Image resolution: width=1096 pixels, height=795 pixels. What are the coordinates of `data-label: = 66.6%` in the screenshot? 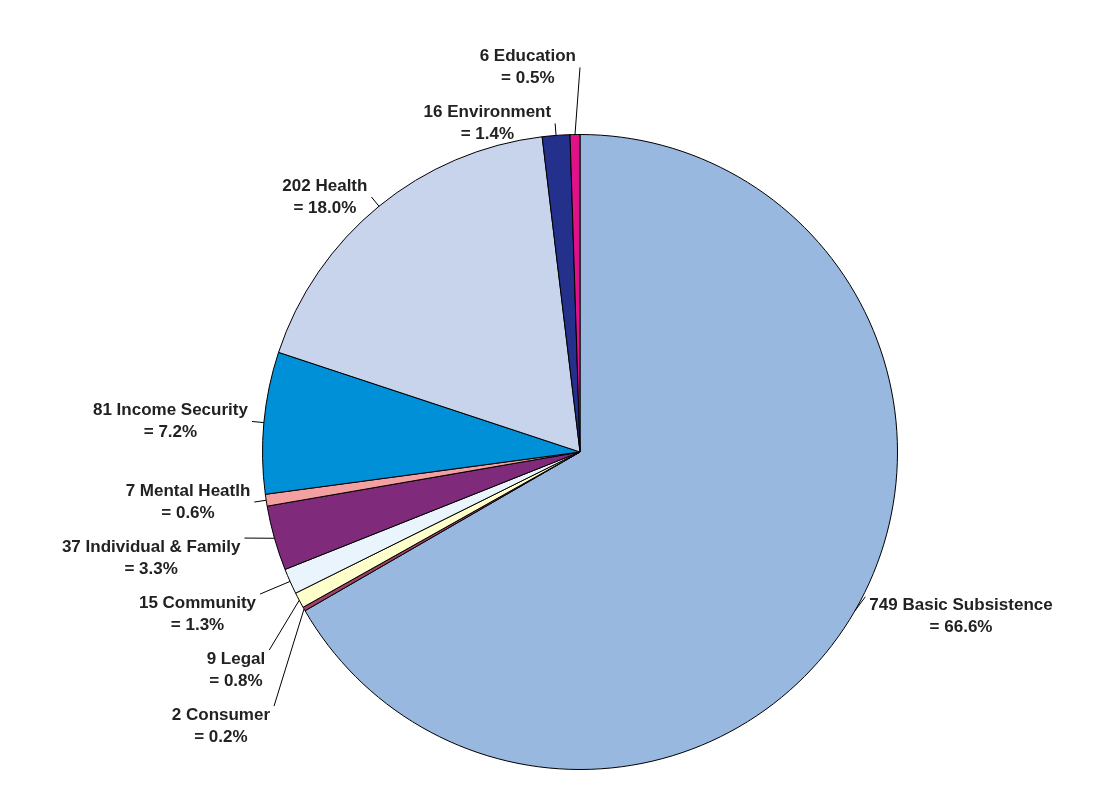 It's located at (961, 627).